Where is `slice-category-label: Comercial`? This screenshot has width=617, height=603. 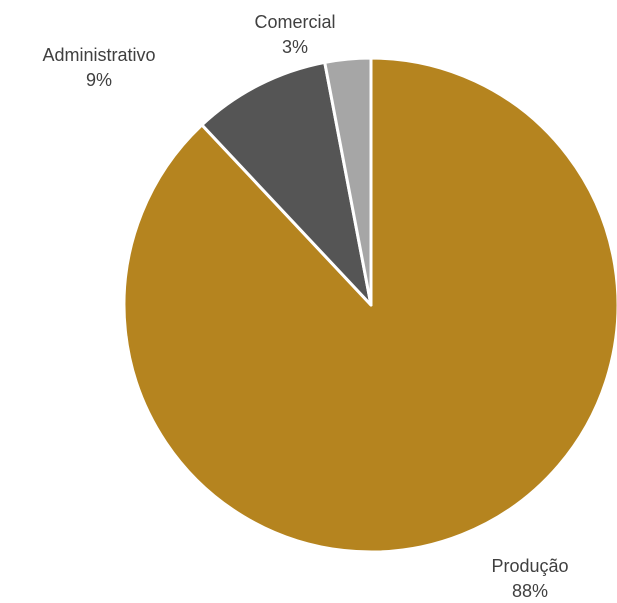
slice-category-label: Comercial is located at coordinates (294, 22).